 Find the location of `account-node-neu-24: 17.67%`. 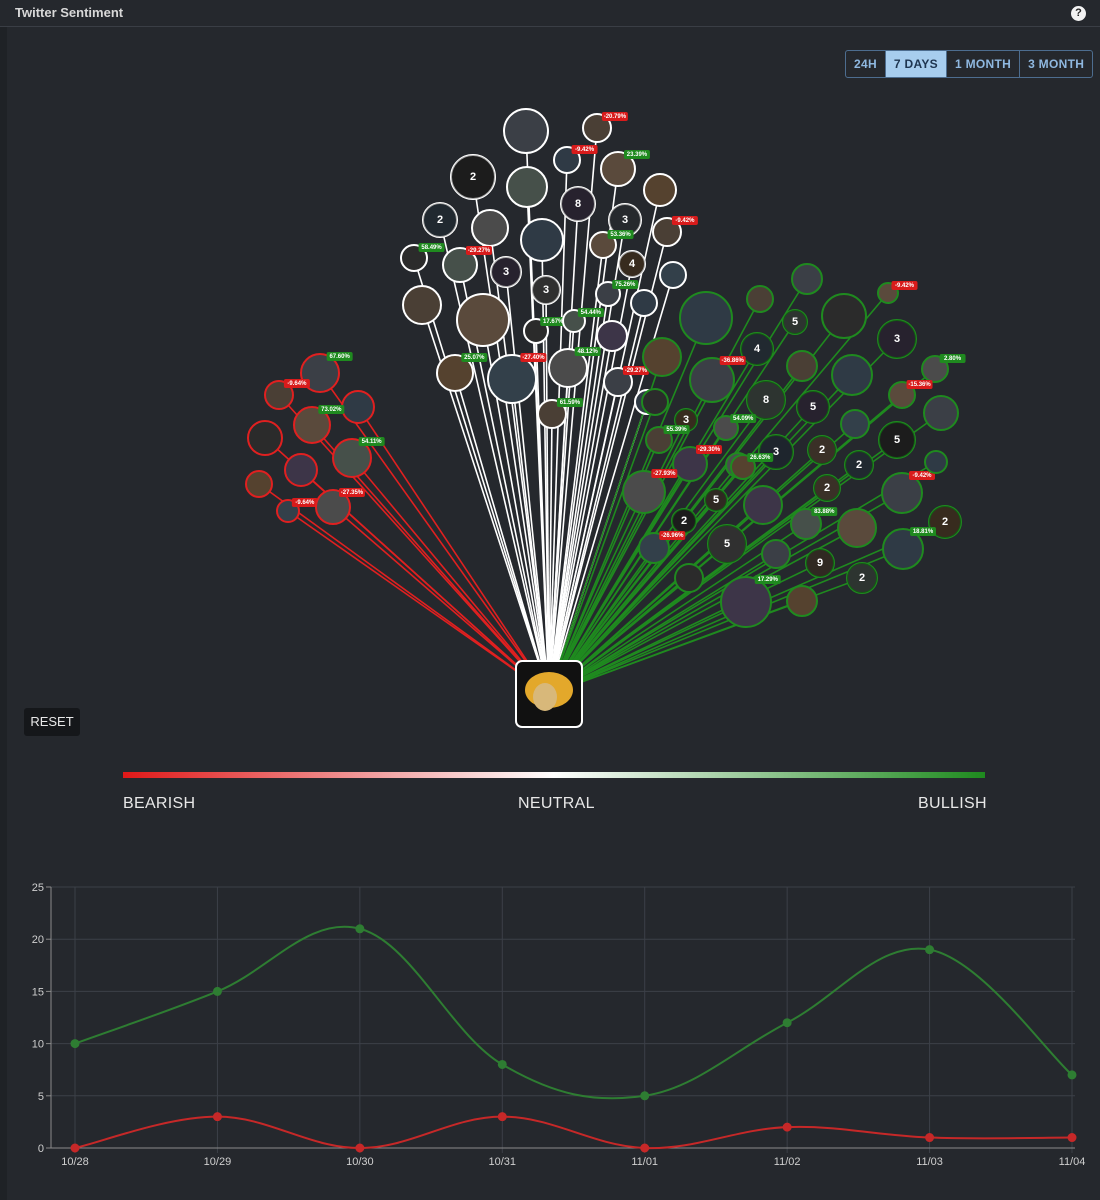

account-node-neu-24: 17.67% is located at coordinates (545, 330).